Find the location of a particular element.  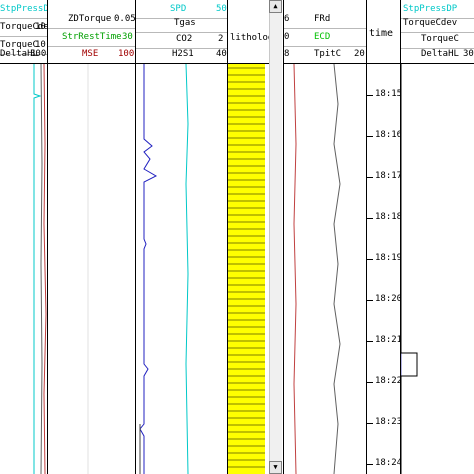

curve-header-row: H2S1 40 is located at coordinates (181, 54).